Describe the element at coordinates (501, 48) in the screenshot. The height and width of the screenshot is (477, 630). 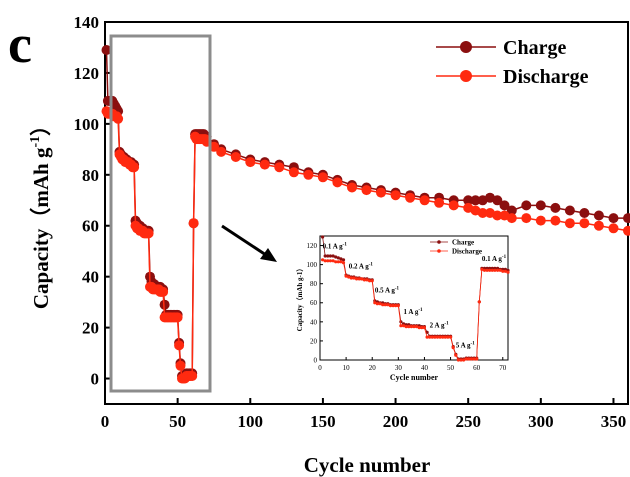
I see `legend-entry-charge: Charge` at that location.